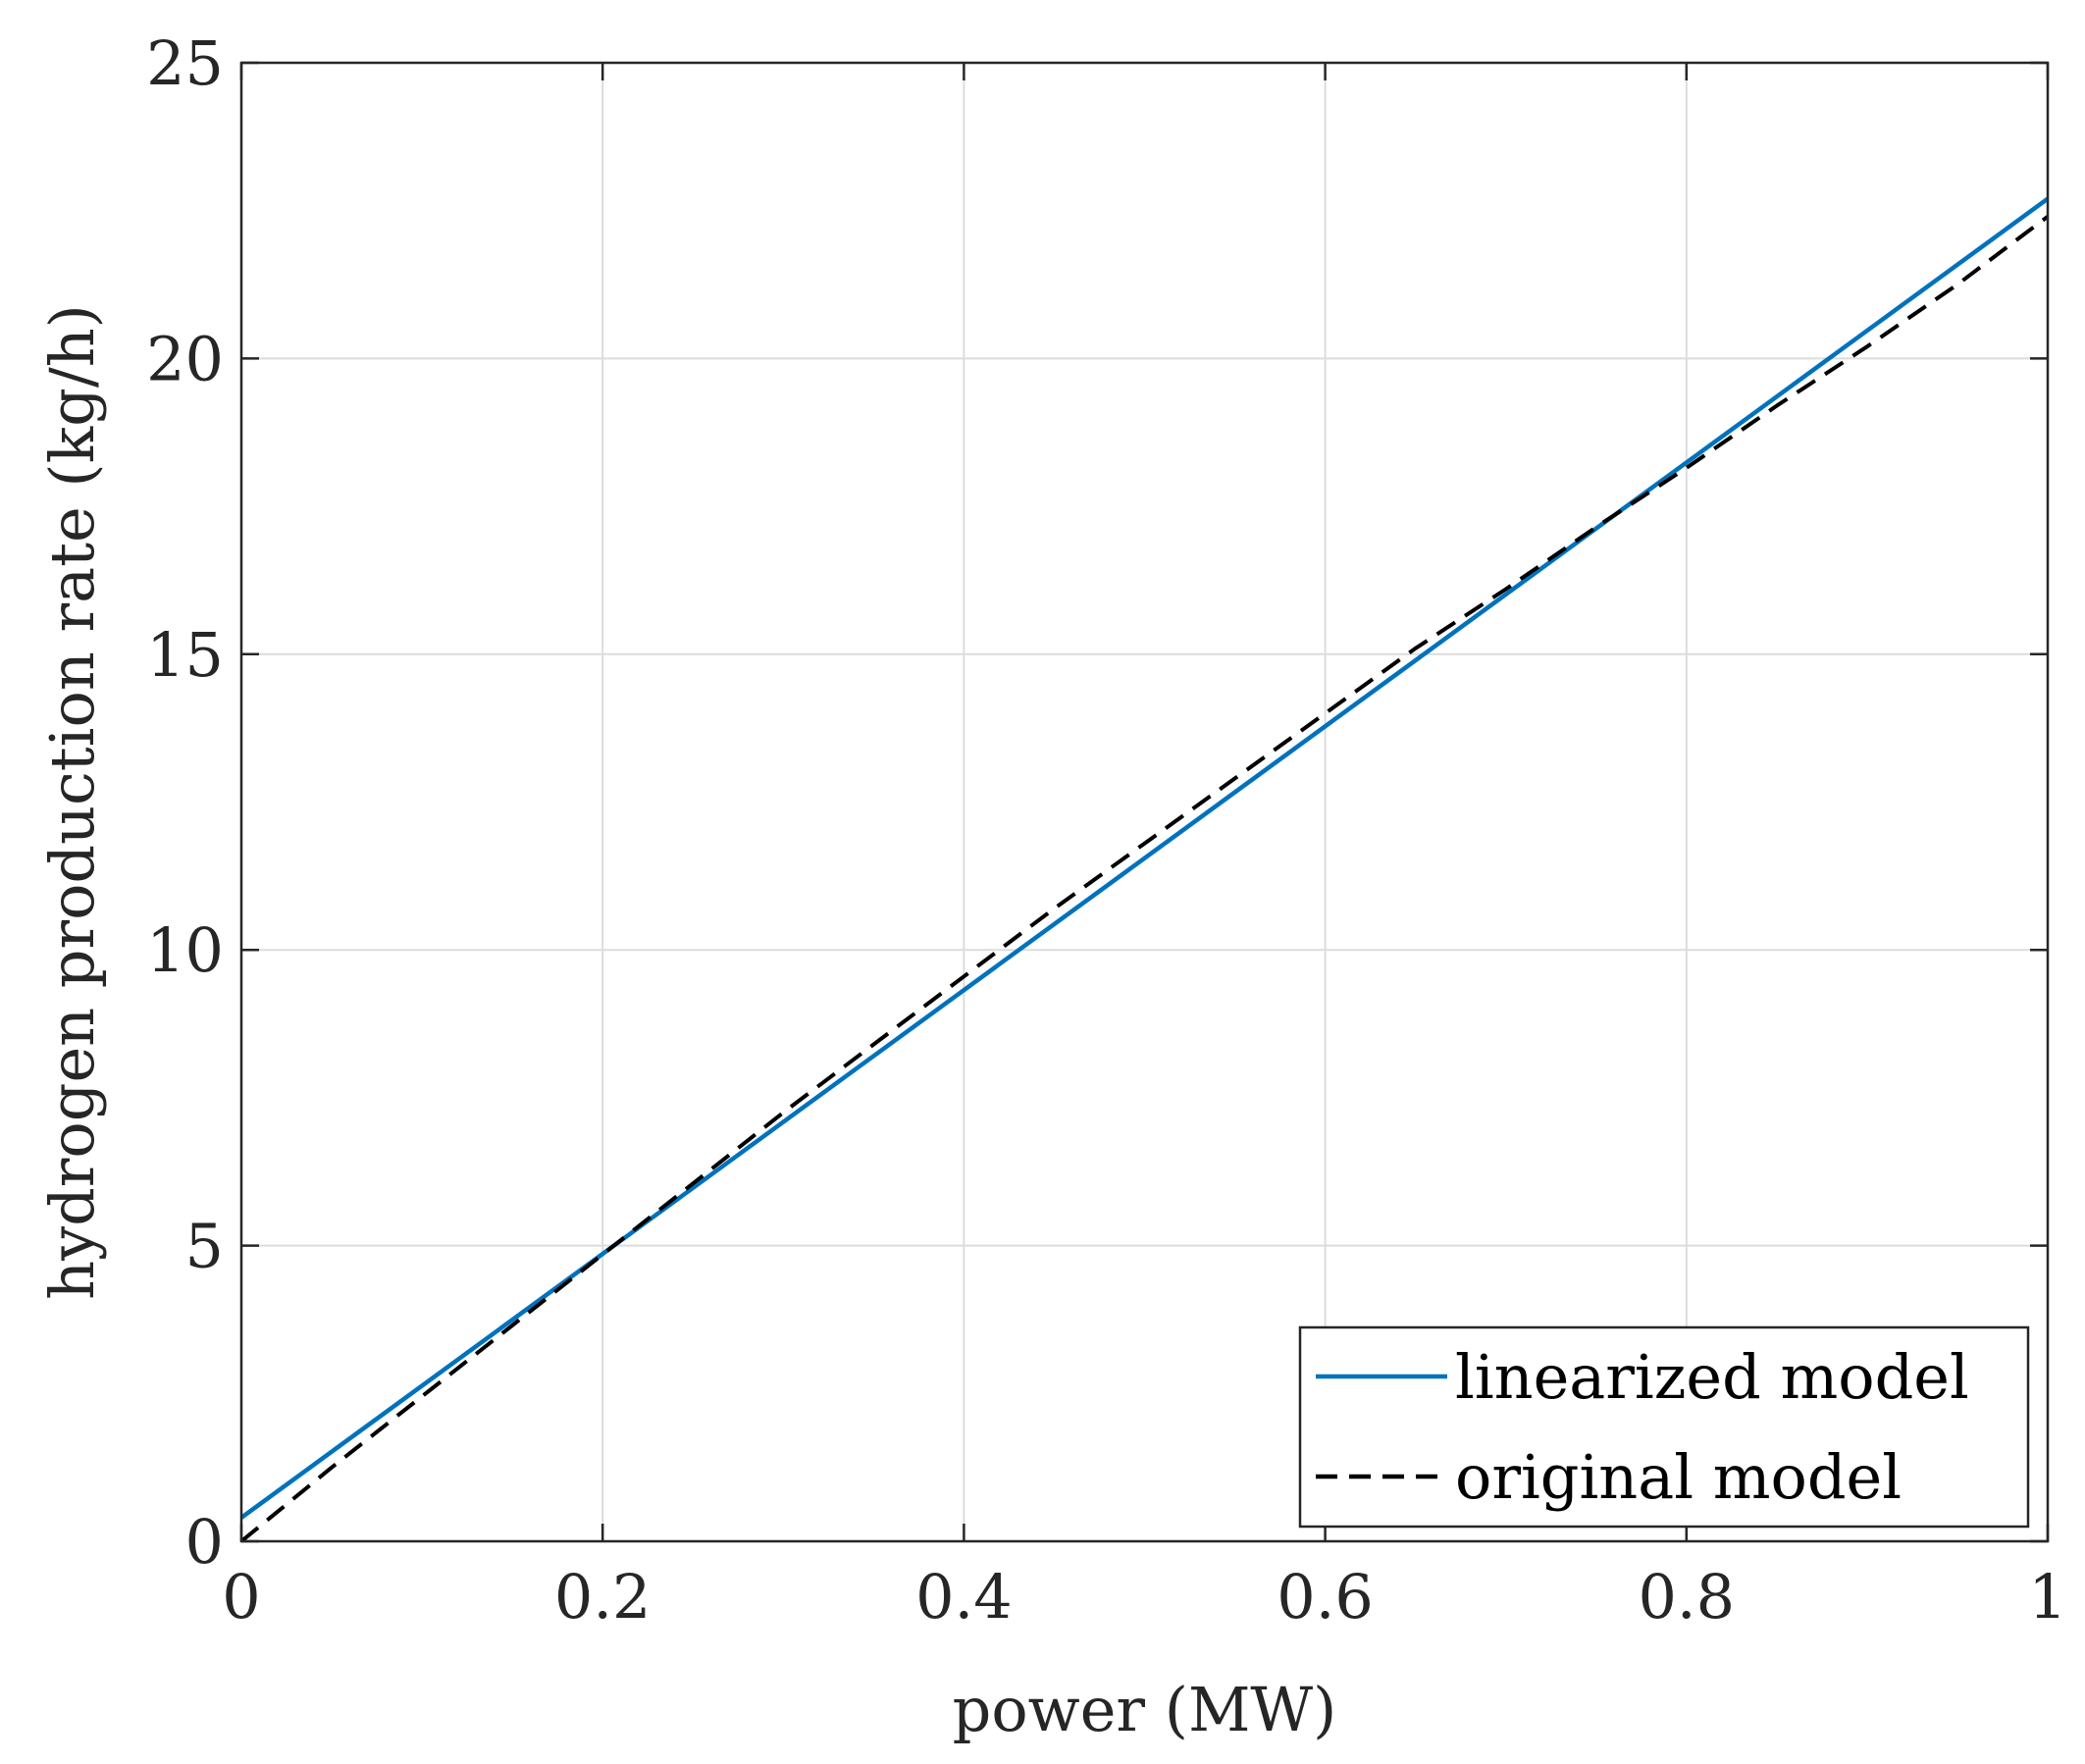  Describe the element at coordinates (1679, 1477) in the screenshot. I see `legend-label: original model` at that location.